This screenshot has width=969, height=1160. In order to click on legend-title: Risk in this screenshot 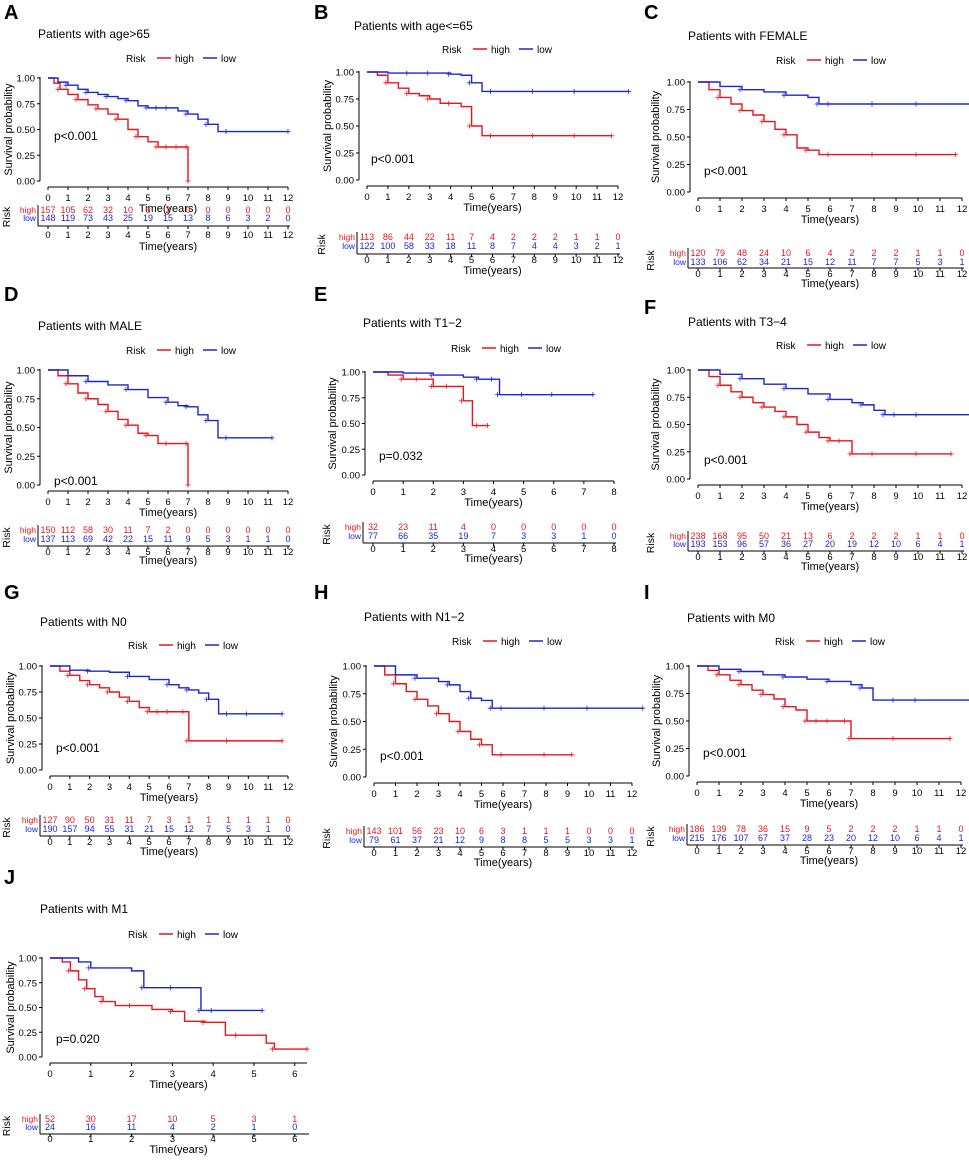, I will do `click(138, 935)`.